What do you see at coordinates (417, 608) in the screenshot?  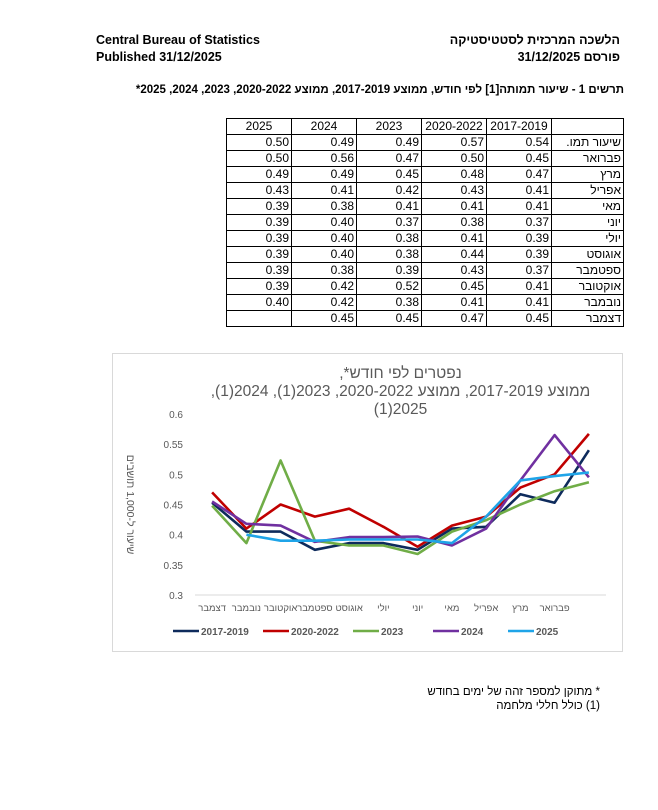 I see `x-tick-label: יוני` at bounding box center [417, 608].